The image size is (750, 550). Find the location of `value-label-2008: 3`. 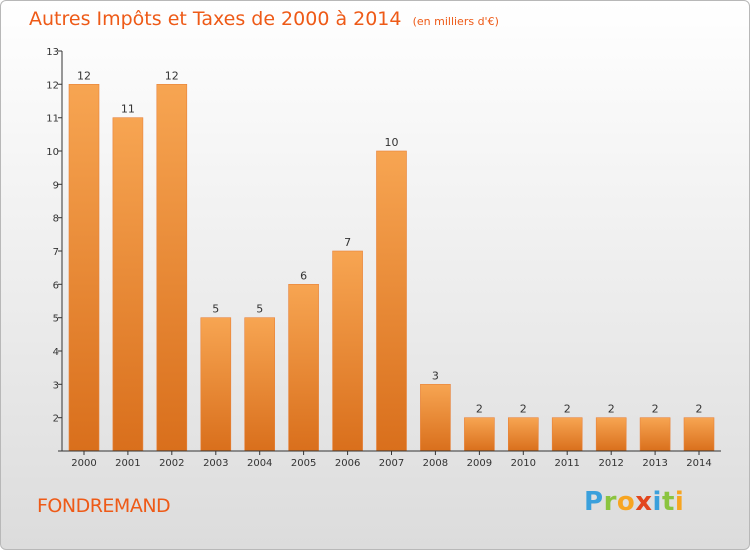

value-label-2008: 3 is located at coordinates (435, 375).